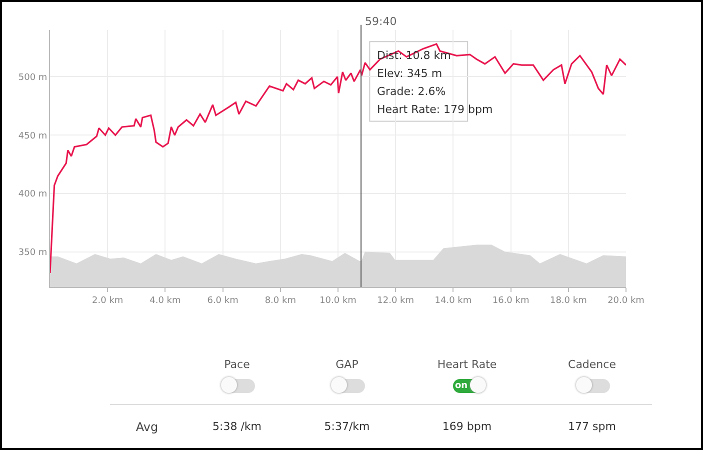 This screenshot has height=450, width=703. Describe the element at coordinates (592, 426) in the screenshot. I see `text: 177 spm` at that location.